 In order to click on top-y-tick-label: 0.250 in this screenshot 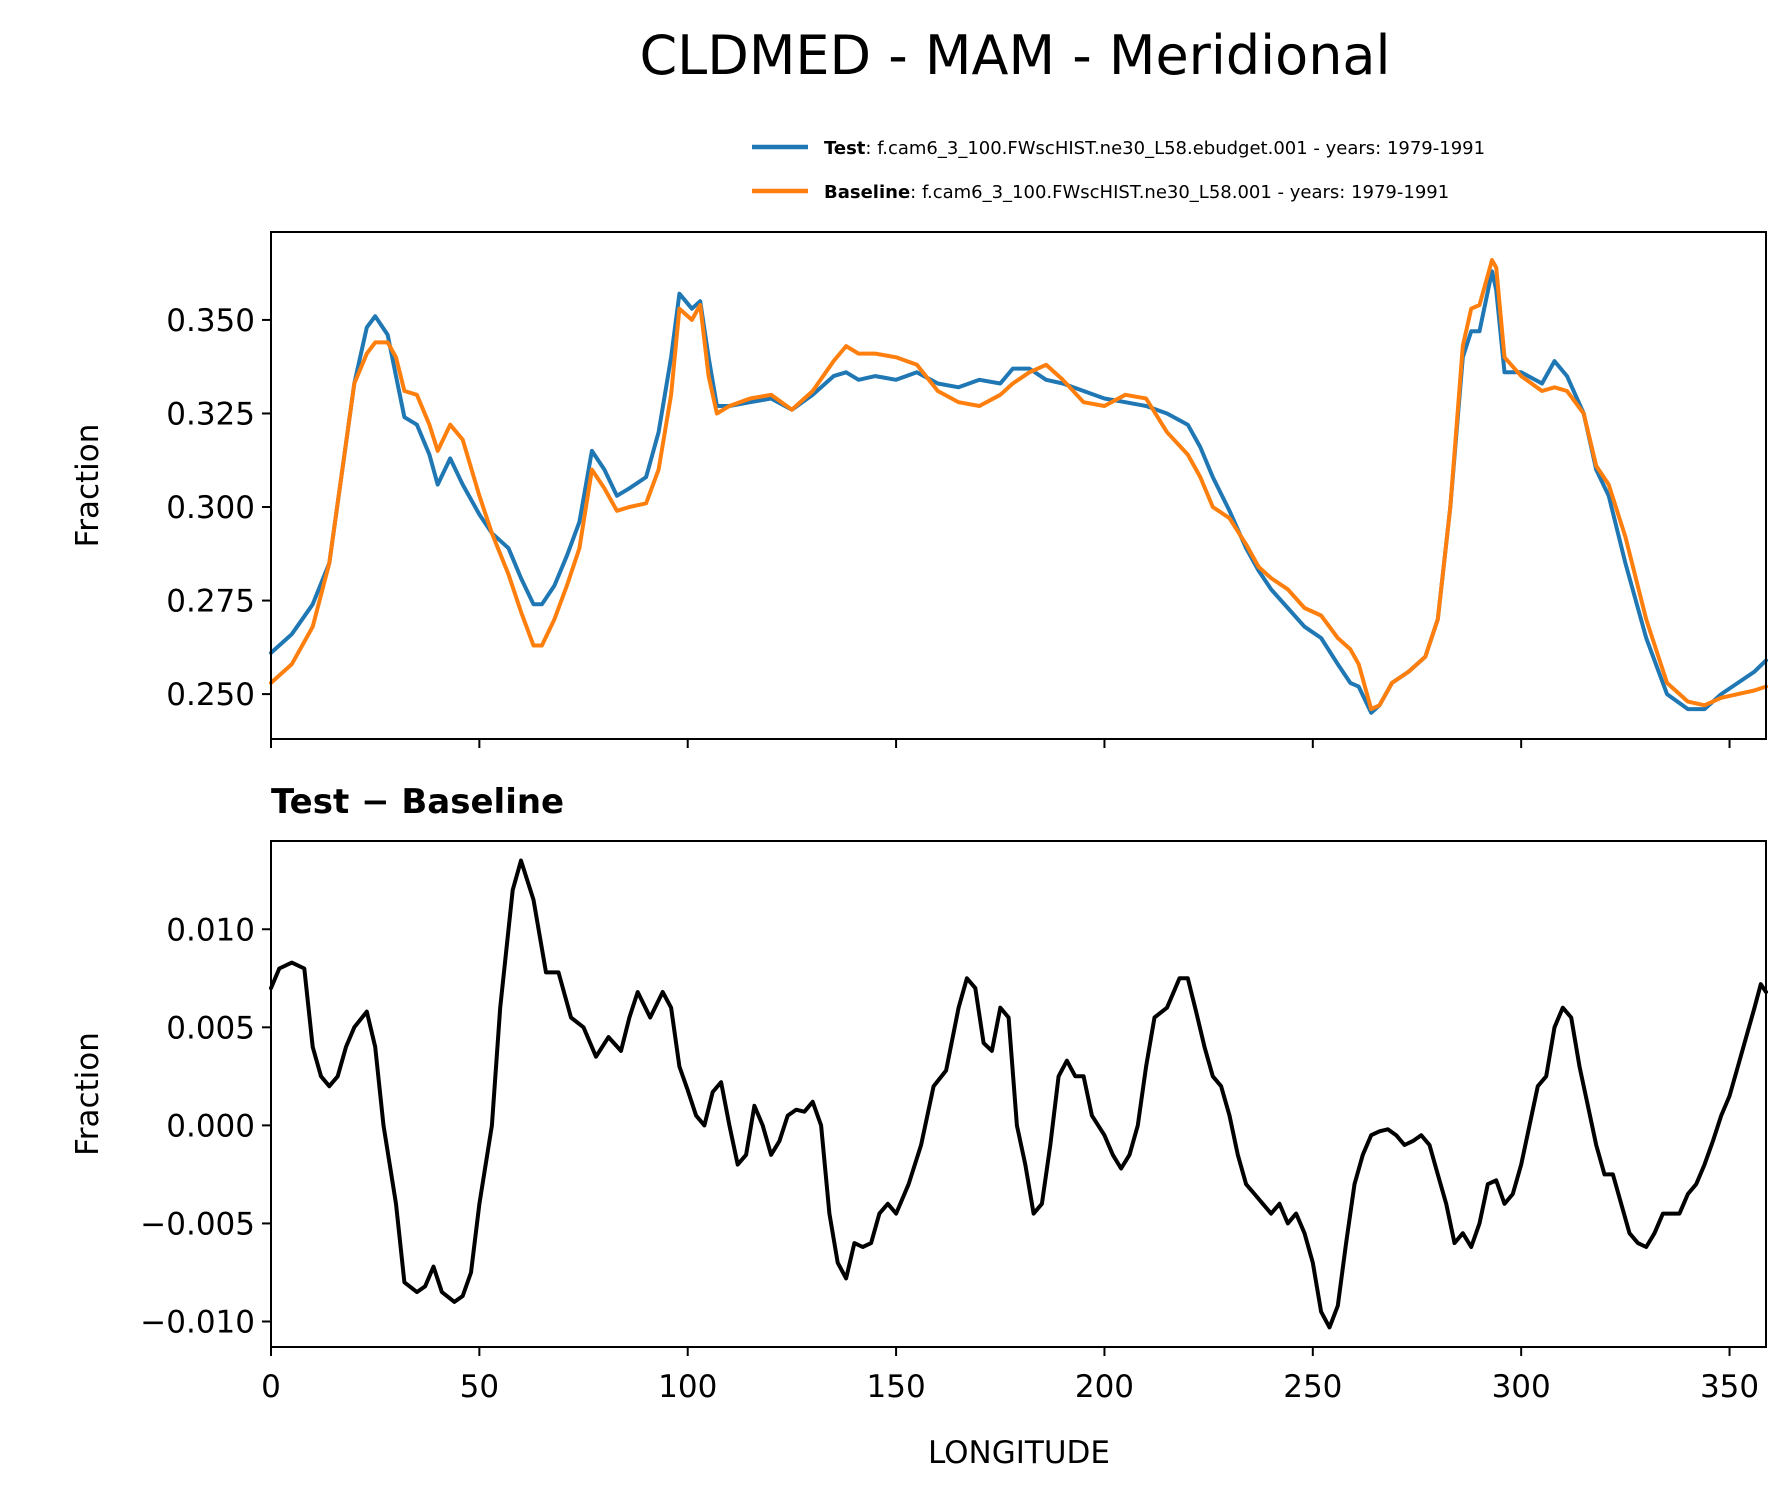, I will do `click(210, 695)`.